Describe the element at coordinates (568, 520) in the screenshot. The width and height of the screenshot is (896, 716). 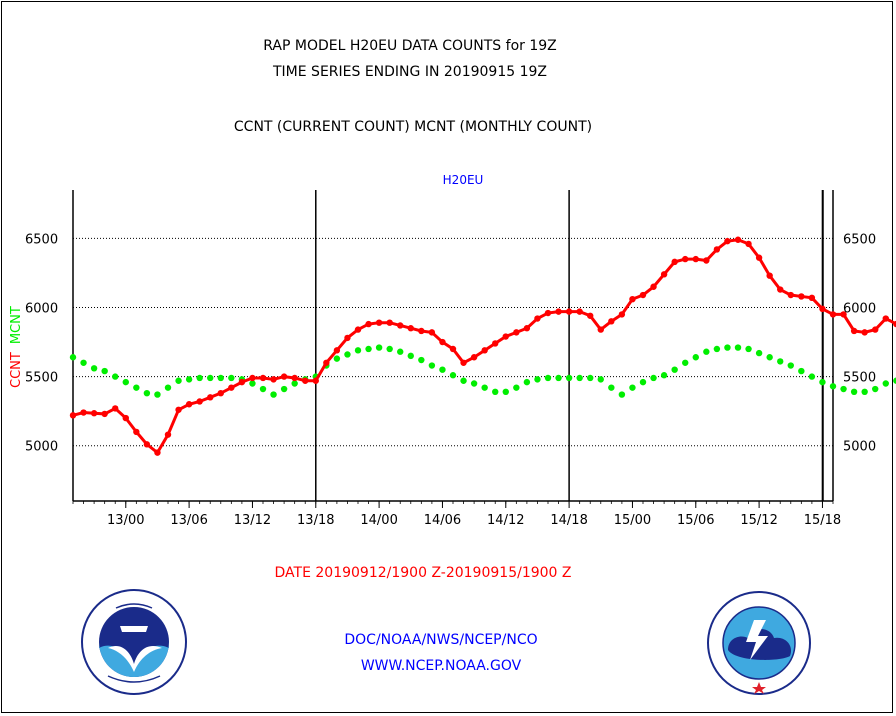
I see `x-tick-label: 14/18` at that location.